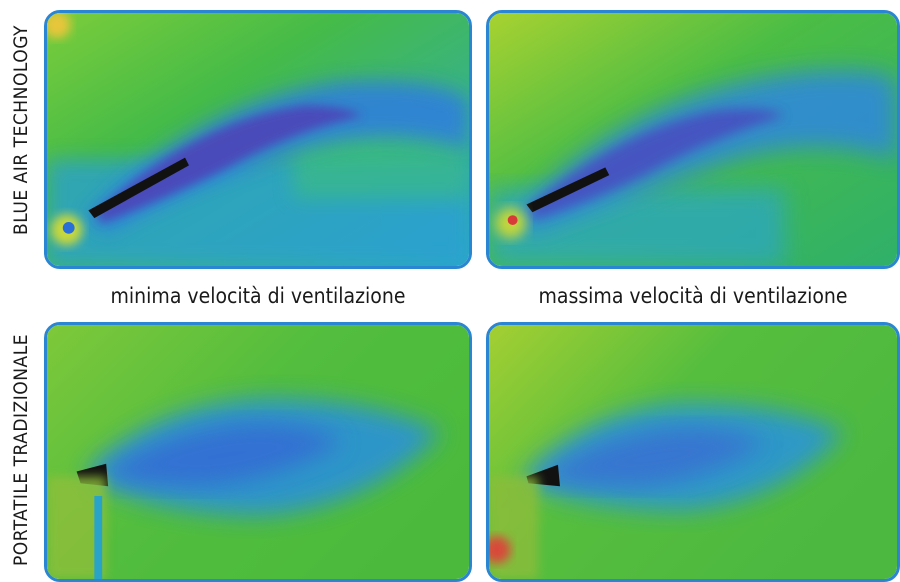  What do you see at coordinates (21, 450) in the screenshot?
I see `row-label-portatile-tradizionale: PORTATILE TRADIZIONALE` at bounding box center [21, 450].